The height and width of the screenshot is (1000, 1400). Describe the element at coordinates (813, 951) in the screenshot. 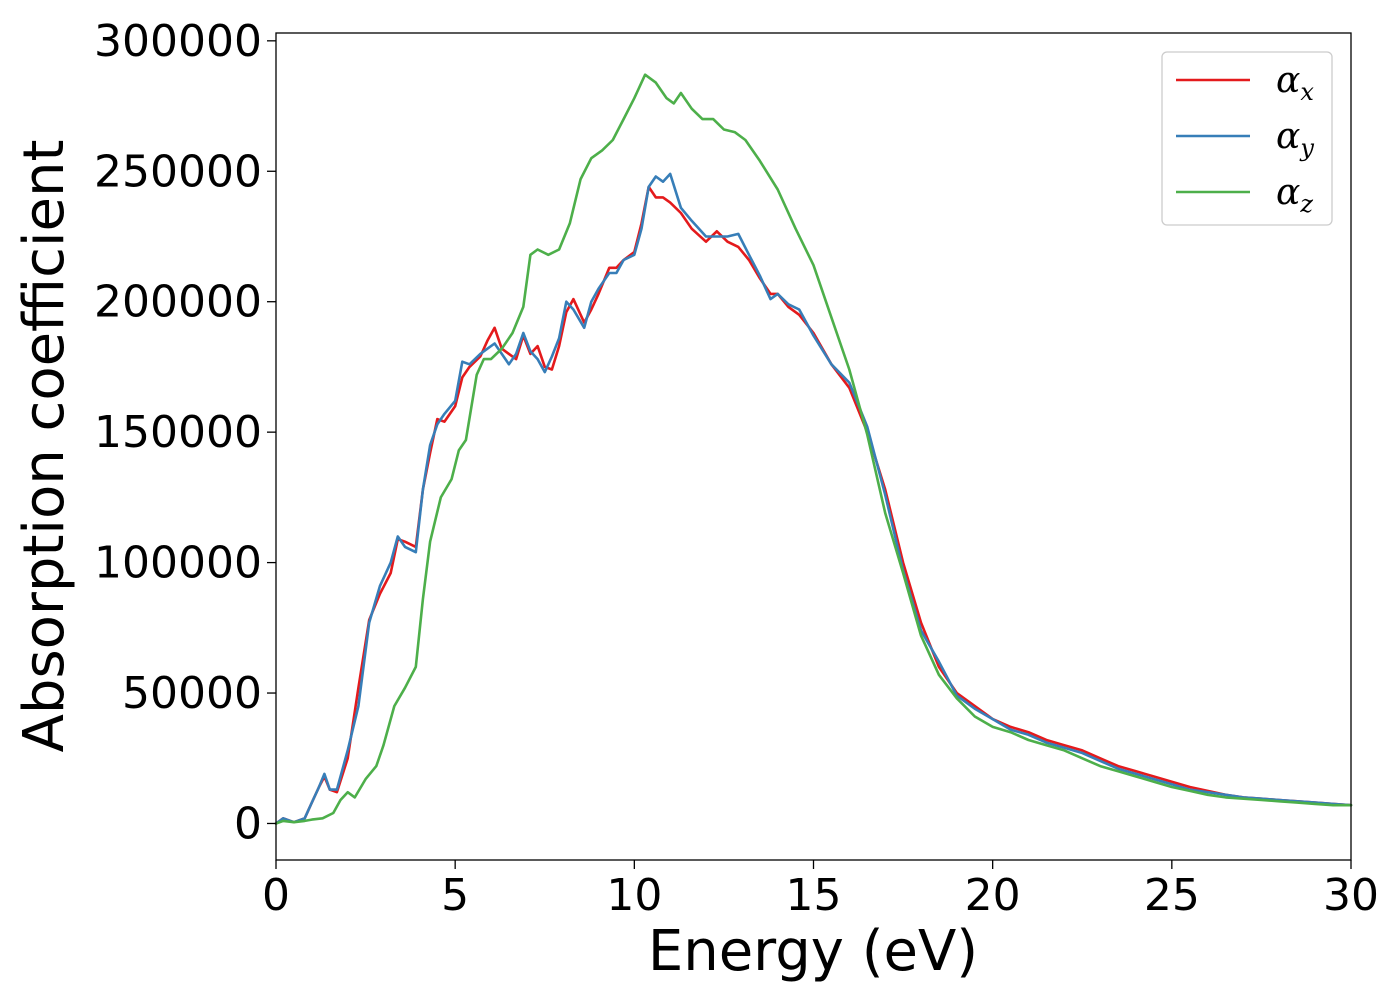

I see `x-axis-title: Energy (eV)` at that location.